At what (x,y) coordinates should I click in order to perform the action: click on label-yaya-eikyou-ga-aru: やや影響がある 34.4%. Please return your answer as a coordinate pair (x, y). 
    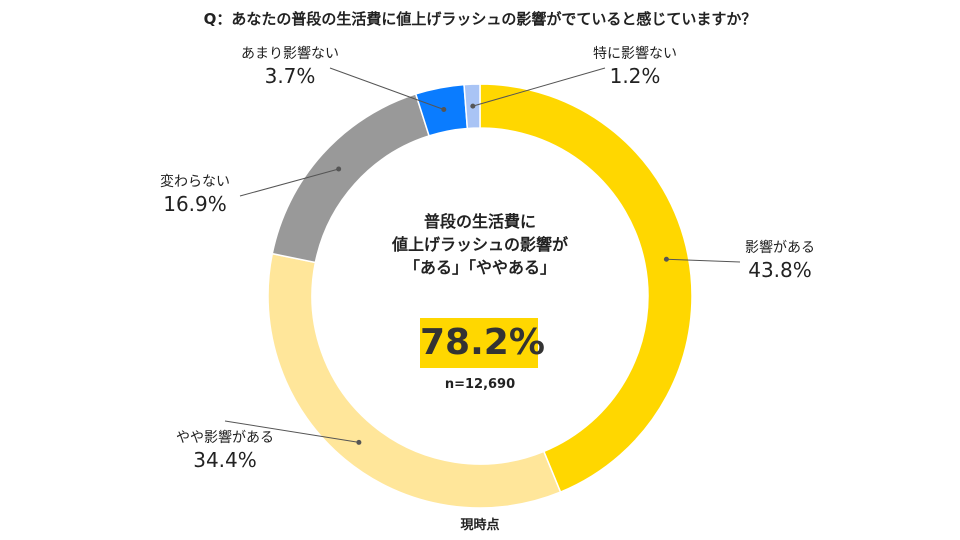
    Looking at the image, I should click on (225, 451).